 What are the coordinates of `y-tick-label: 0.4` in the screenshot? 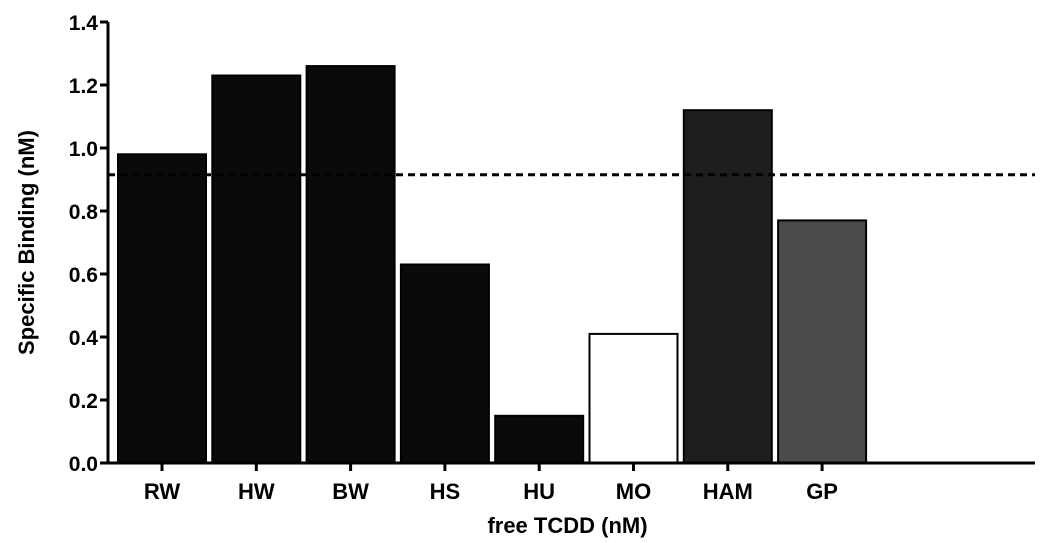 It's located at (84, 338).